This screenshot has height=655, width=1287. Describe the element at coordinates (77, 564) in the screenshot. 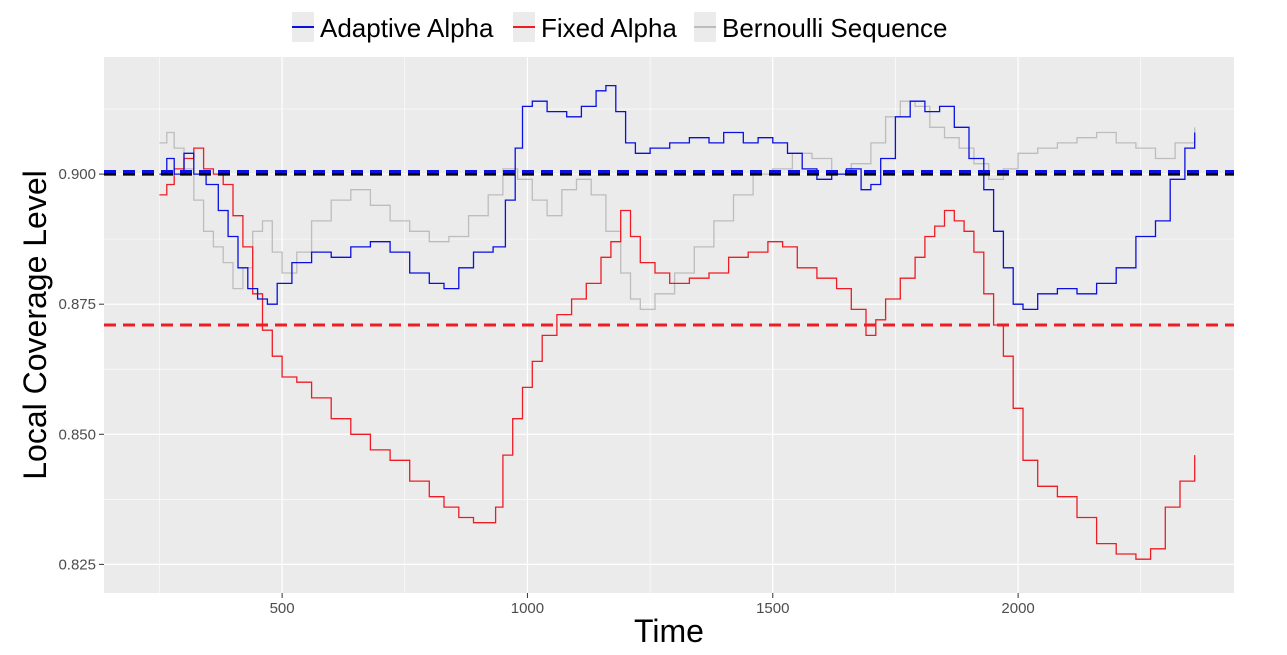

I see `y-tick-label: 0.825` at that location.